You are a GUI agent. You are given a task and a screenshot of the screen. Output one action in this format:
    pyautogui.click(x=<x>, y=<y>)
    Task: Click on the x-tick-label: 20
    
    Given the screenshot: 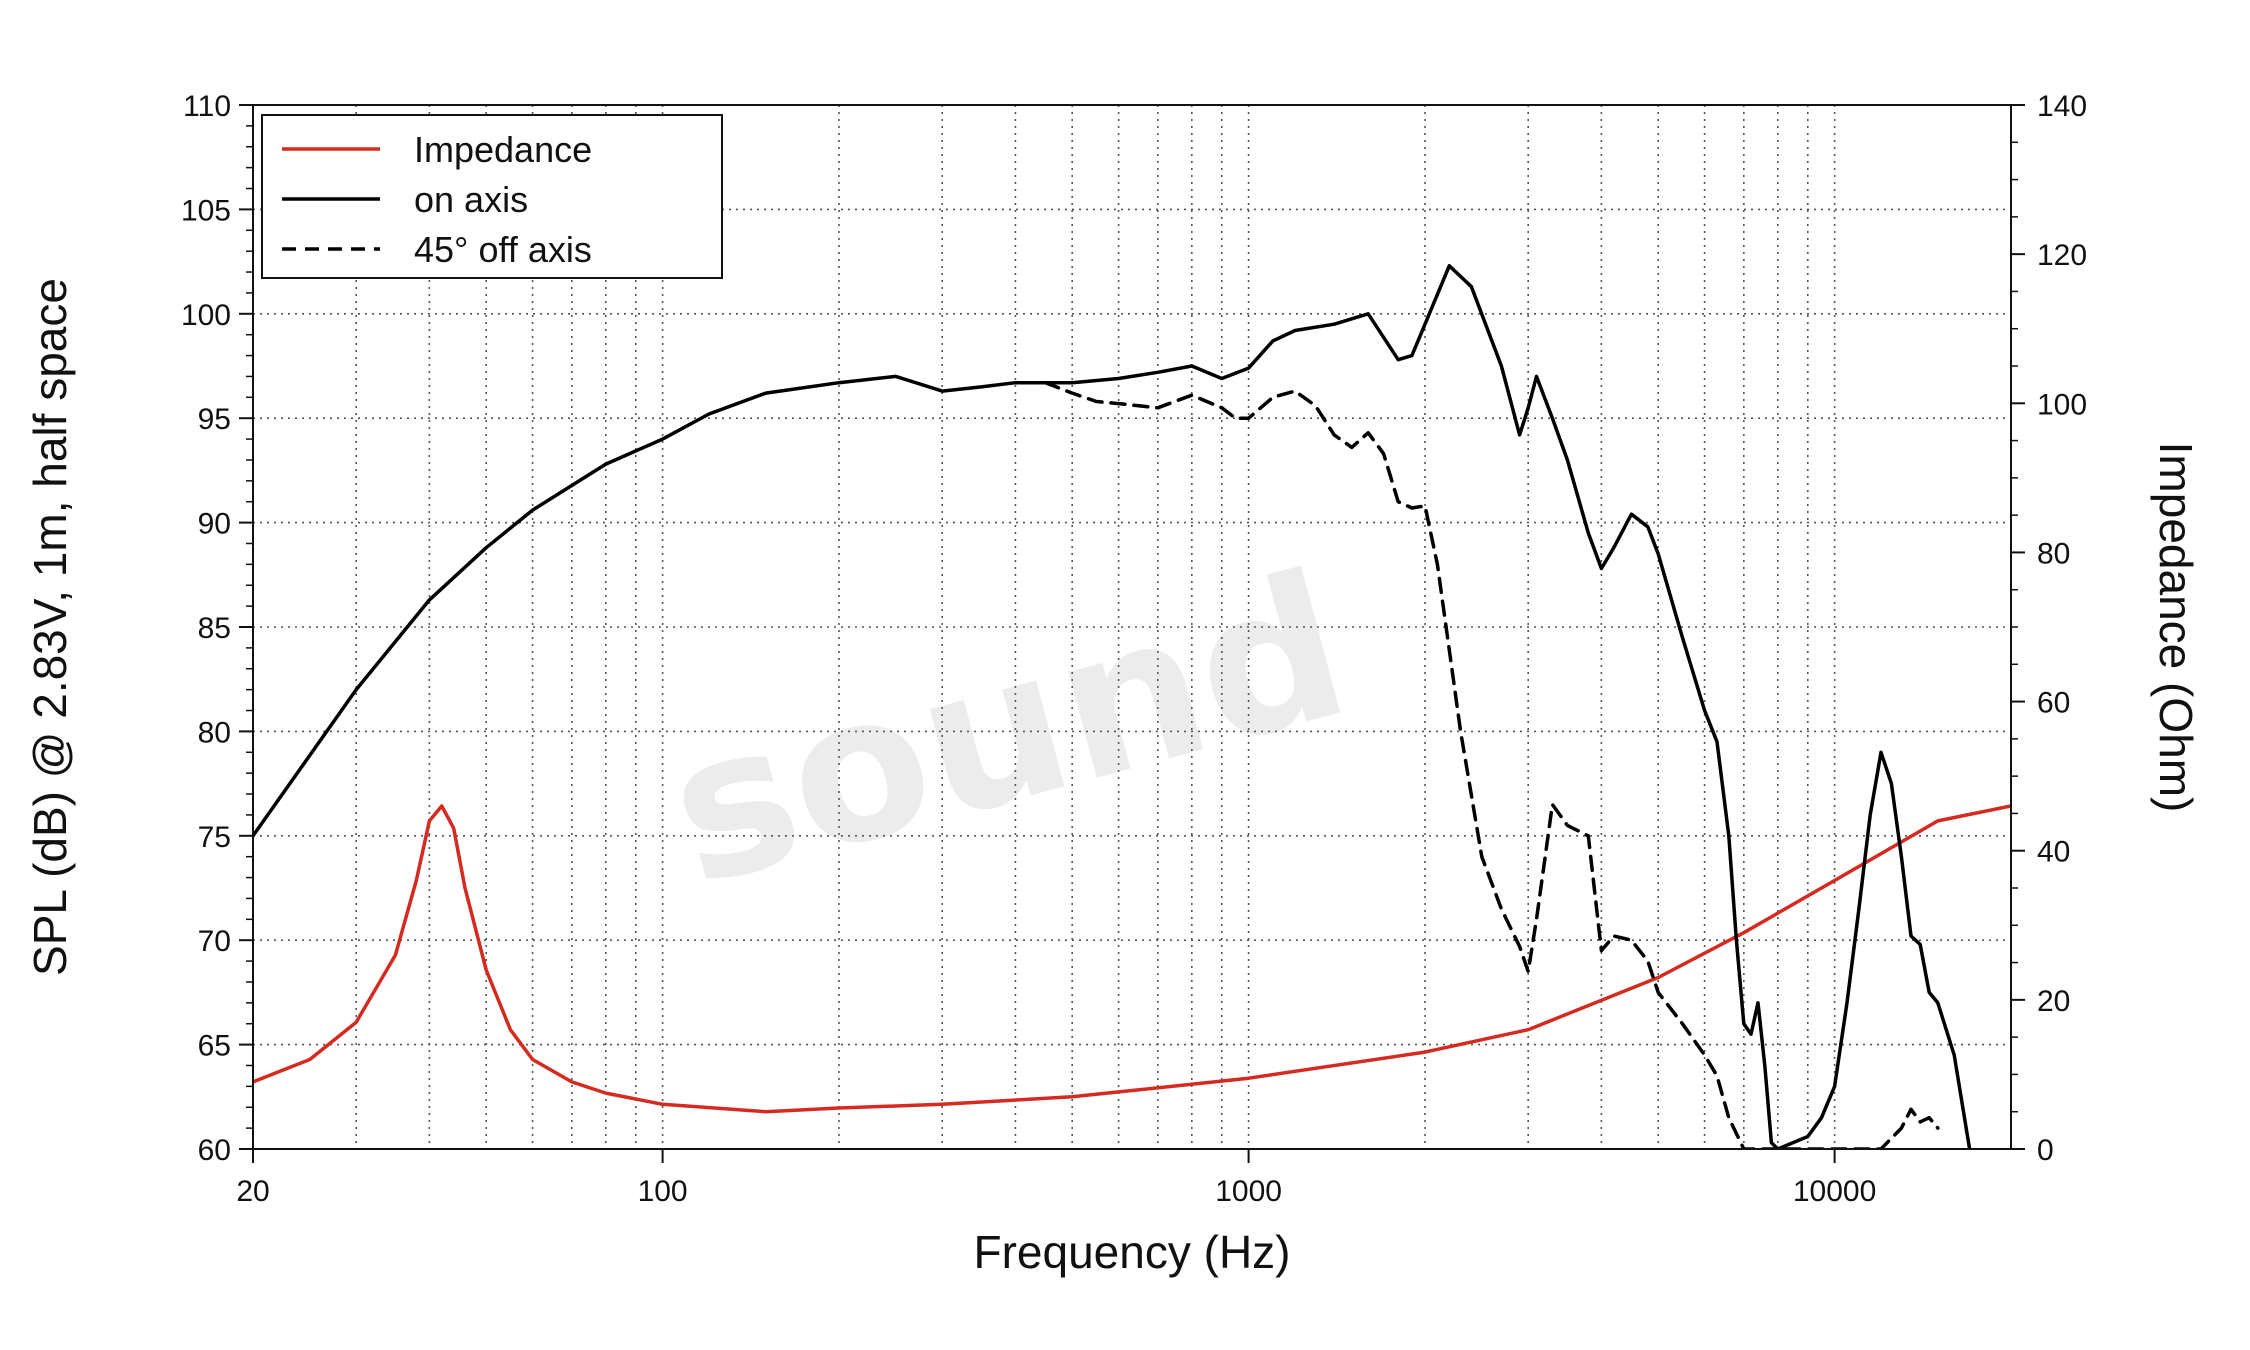 What is the action you would take?
    pyautogui.click(x=252, y=1191)
    